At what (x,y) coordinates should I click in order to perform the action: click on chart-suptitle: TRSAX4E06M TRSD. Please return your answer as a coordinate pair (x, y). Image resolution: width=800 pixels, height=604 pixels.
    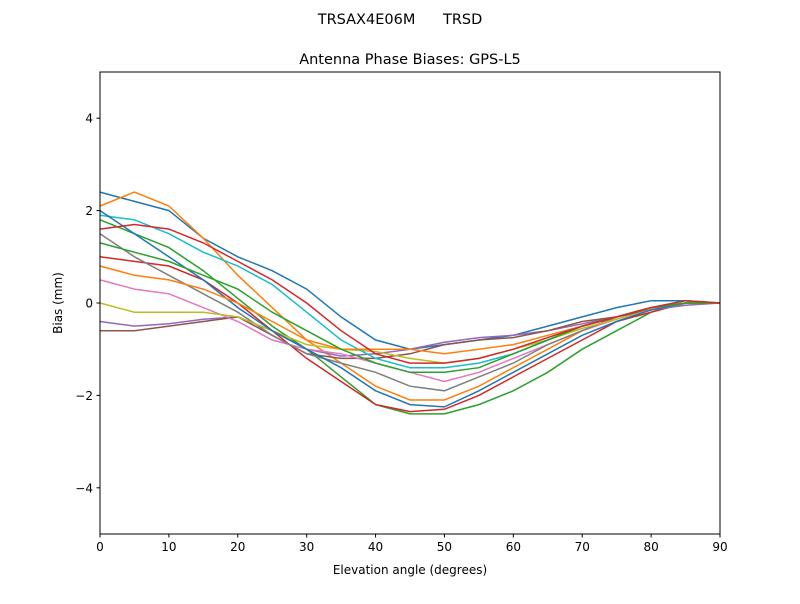
    Looking at the image, I should click on (400, 20).